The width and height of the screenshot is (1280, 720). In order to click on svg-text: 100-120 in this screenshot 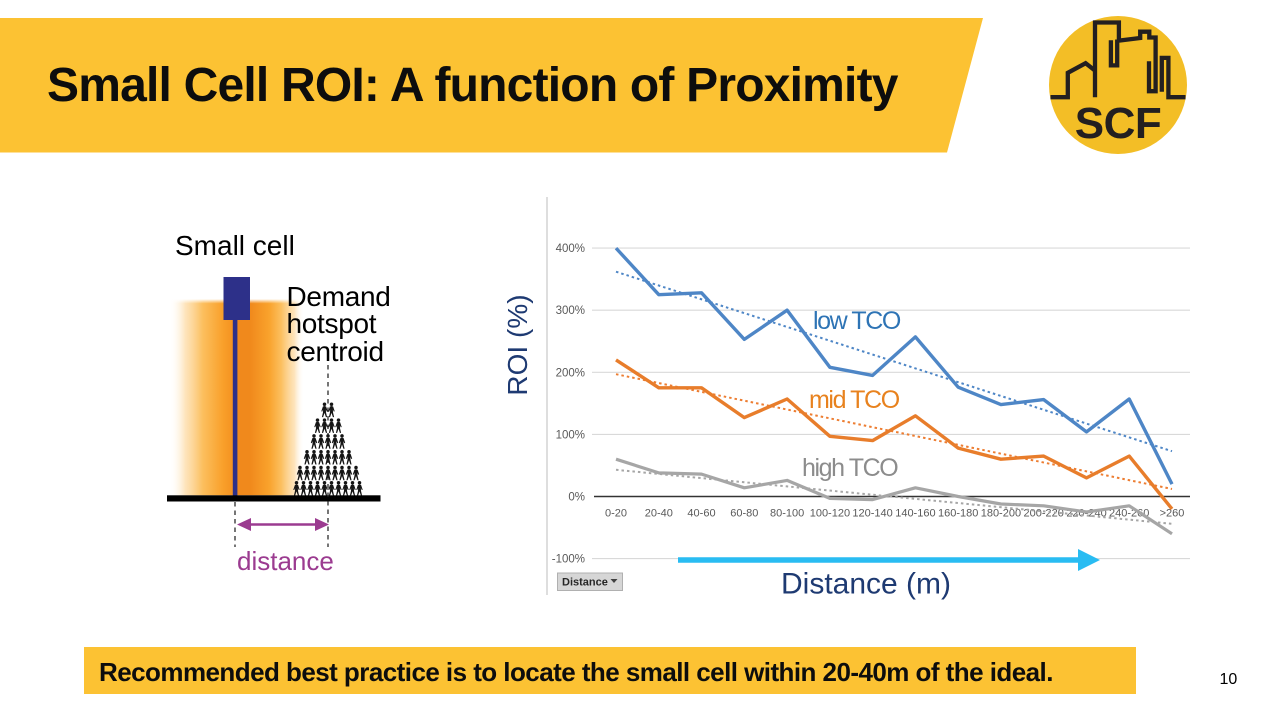, I will do `click(830, 514)`.